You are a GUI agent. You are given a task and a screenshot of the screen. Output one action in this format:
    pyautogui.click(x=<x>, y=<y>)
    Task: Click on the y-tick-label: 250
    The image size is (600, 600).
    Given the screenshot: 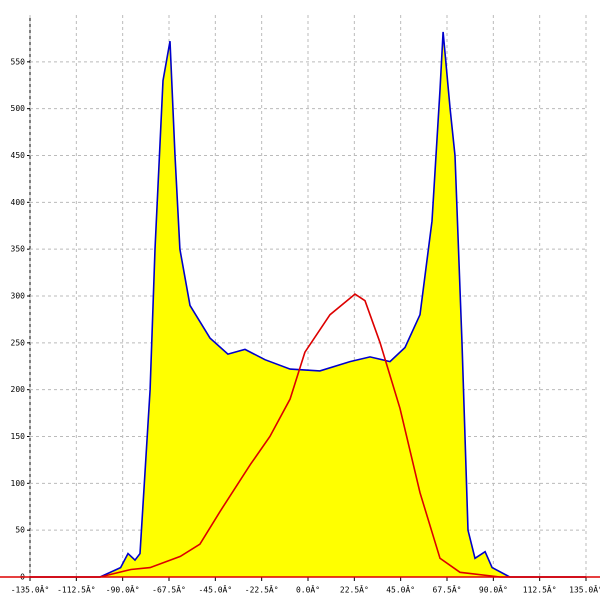 What is the action you would take?
    pyautogui.click(x=18, y=342)
    